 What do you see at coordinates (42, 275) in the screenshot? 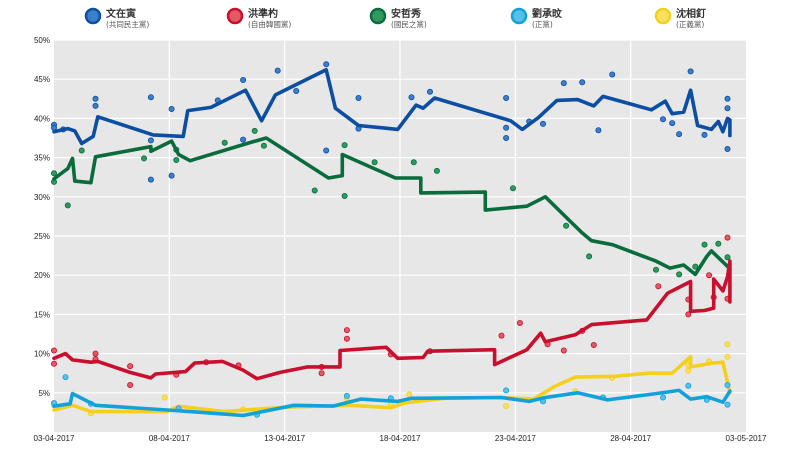
I see `y-tick-label: 20%` at bounding box center [42, 275].